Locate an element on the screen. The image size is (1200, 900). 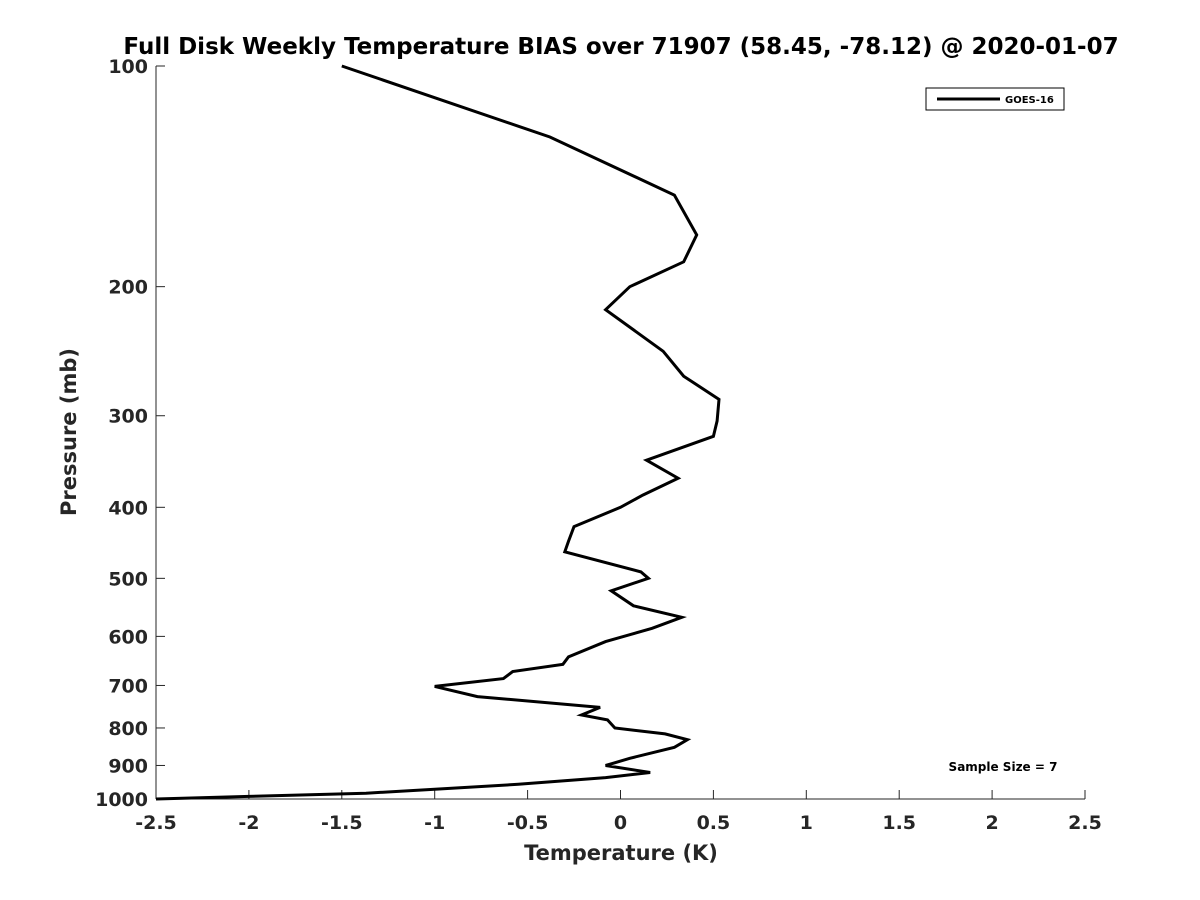
x-tick-label: 0 is located at coordinates (620, 823).